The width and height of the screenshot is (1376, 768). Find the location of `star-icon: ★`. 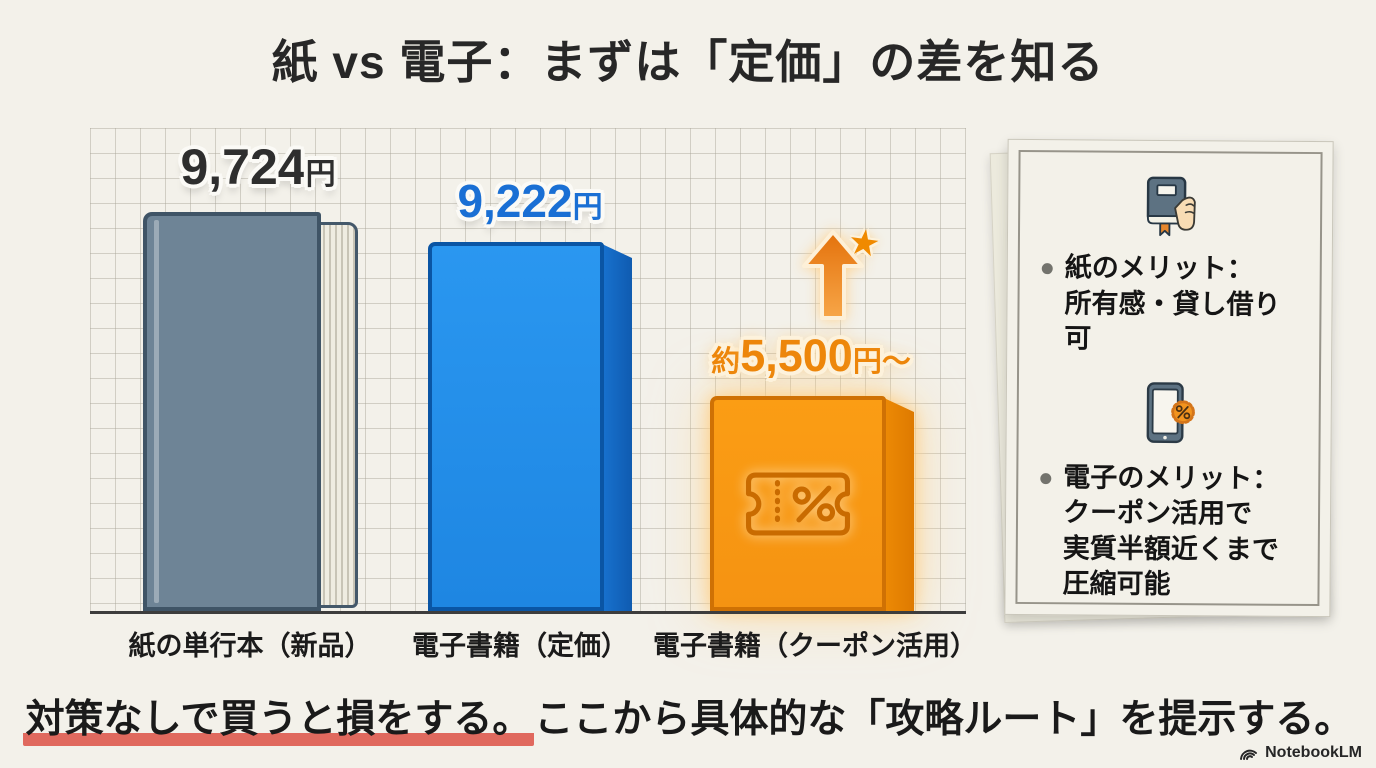

star-icon: ★ is located at coordinates (864, 242).